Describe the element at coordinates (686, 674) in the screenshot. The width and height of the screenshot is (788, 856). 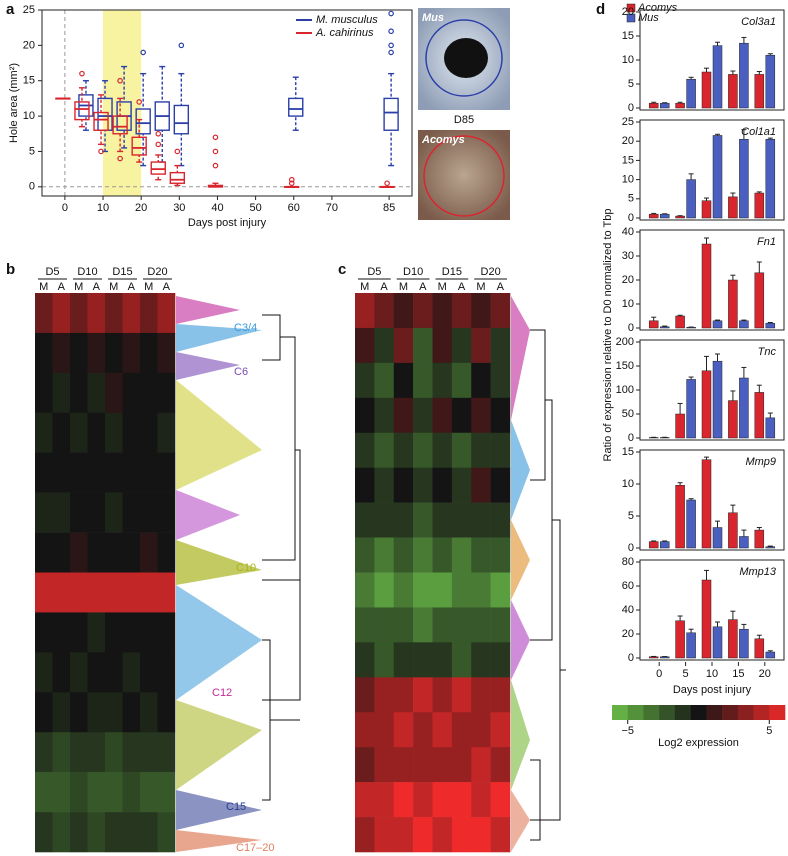
I see `x-tick-label: 5` at that location.